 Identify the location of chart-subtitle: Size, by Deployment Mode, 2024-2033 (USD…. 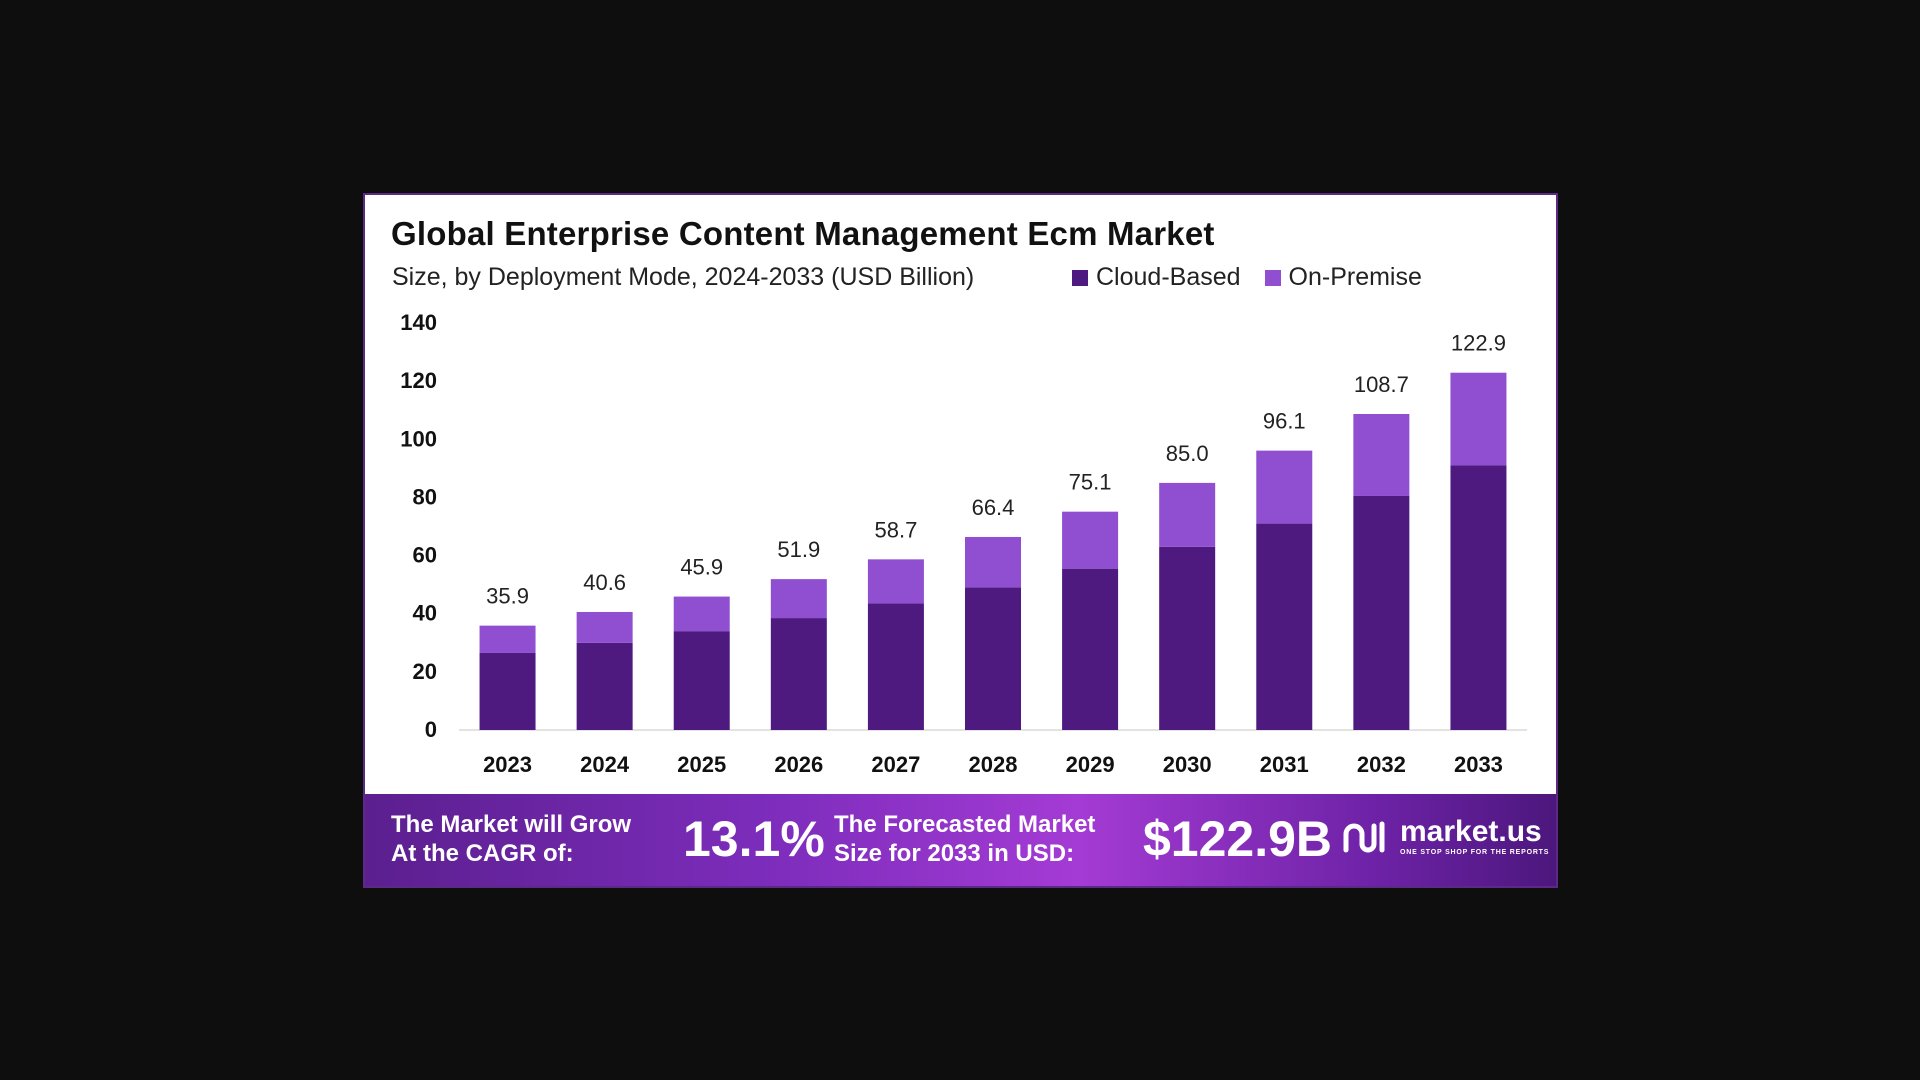
(683, 277).